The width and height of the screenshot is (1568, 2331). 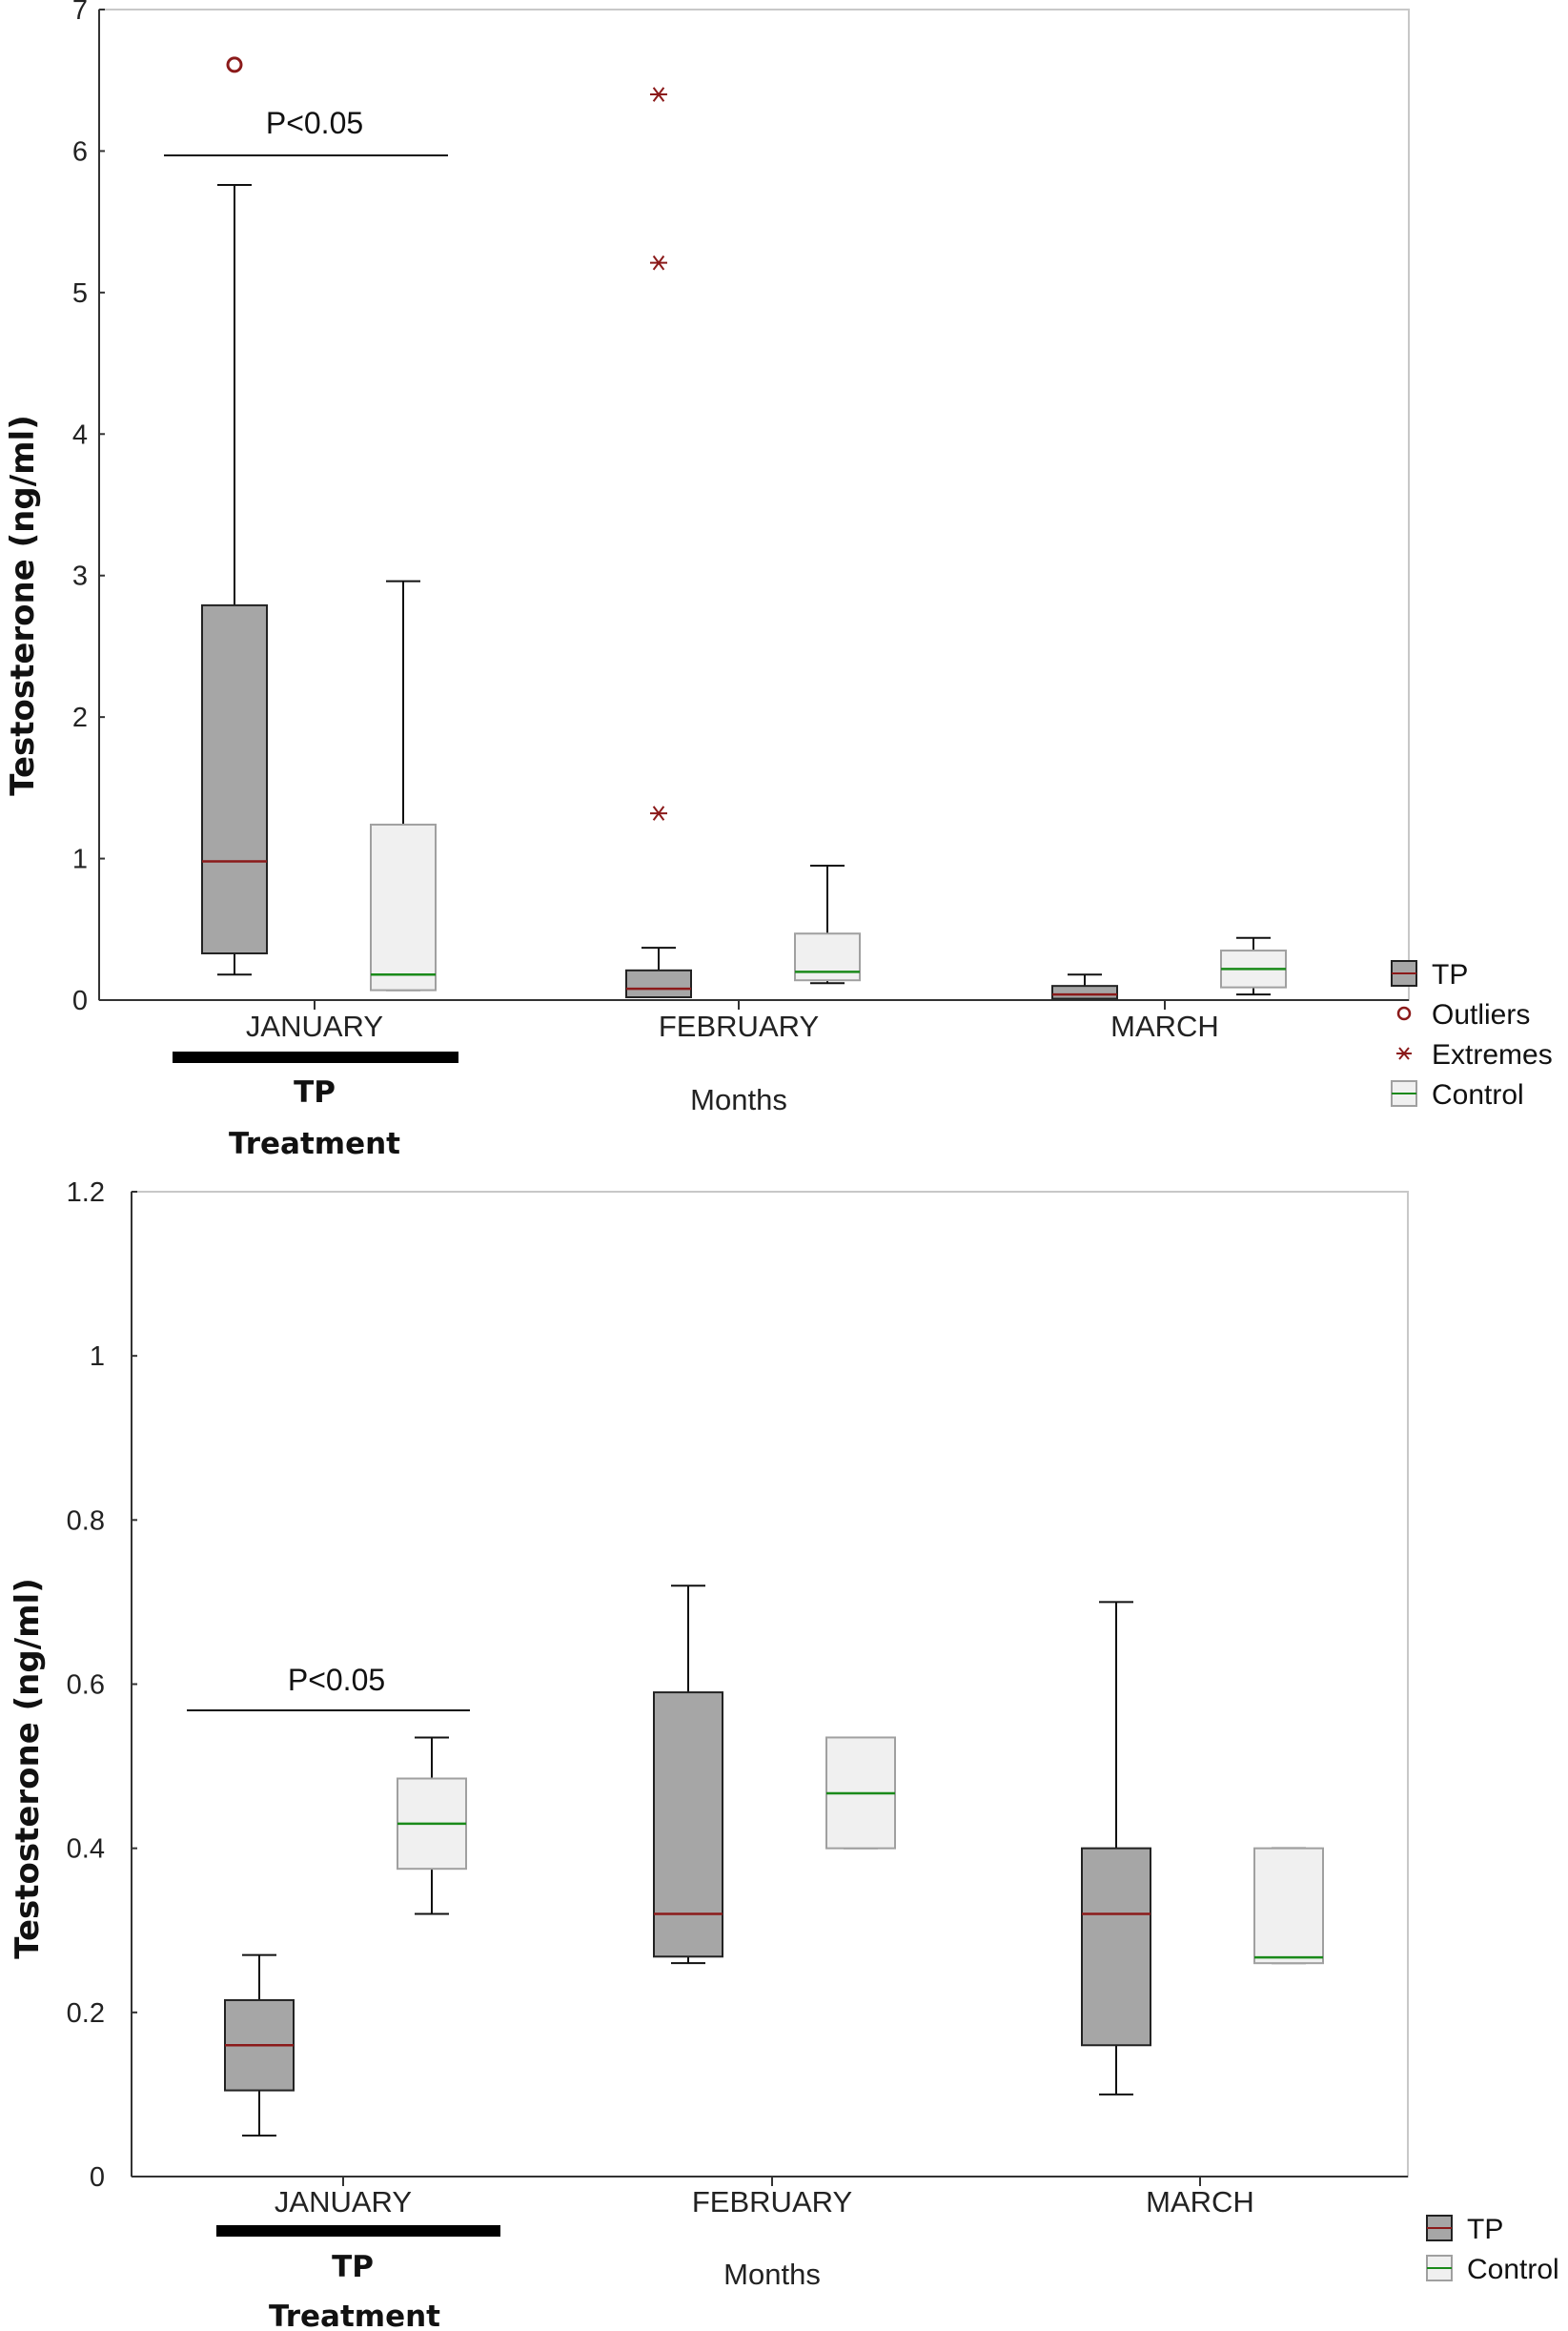 I want to click on y-tick-label: 3, so click(x=80, y=577).